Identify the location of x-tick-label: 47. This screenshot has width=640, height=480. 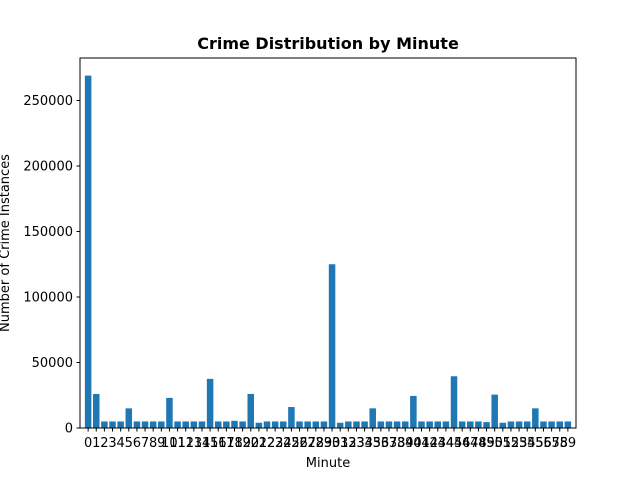
(470, 443).